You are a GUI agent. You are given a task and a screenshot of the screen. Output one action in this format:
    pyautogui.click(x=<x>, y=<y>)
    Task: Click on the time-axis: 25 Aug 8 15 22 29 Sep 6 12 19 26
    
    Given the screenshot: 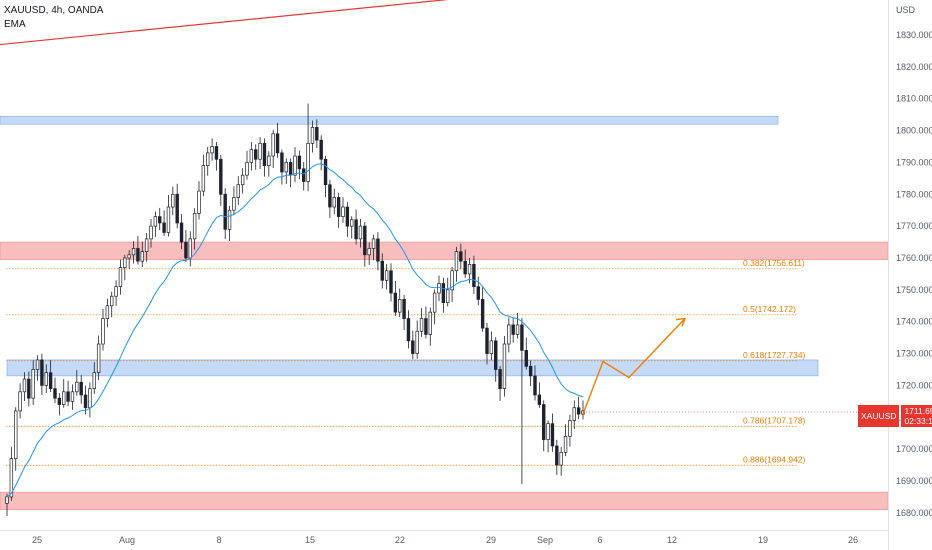 What is the action you would take?
    pyautogui.click(x=445, y=540)
    